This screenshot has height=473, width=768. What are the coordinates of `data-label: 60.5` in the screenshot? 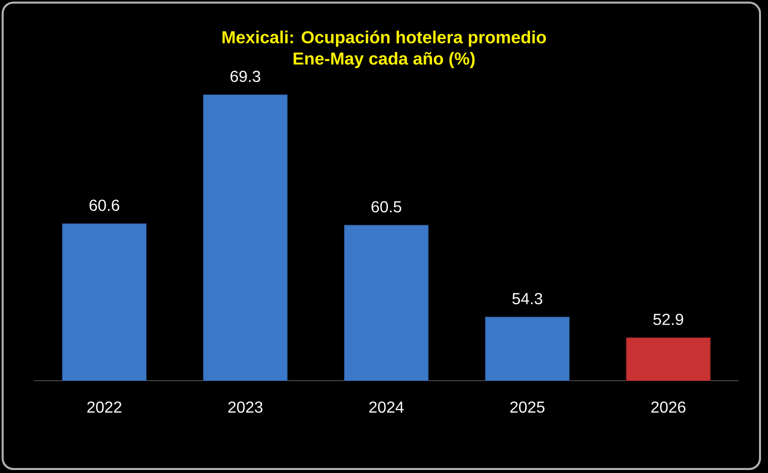 It's located at (387, 206).